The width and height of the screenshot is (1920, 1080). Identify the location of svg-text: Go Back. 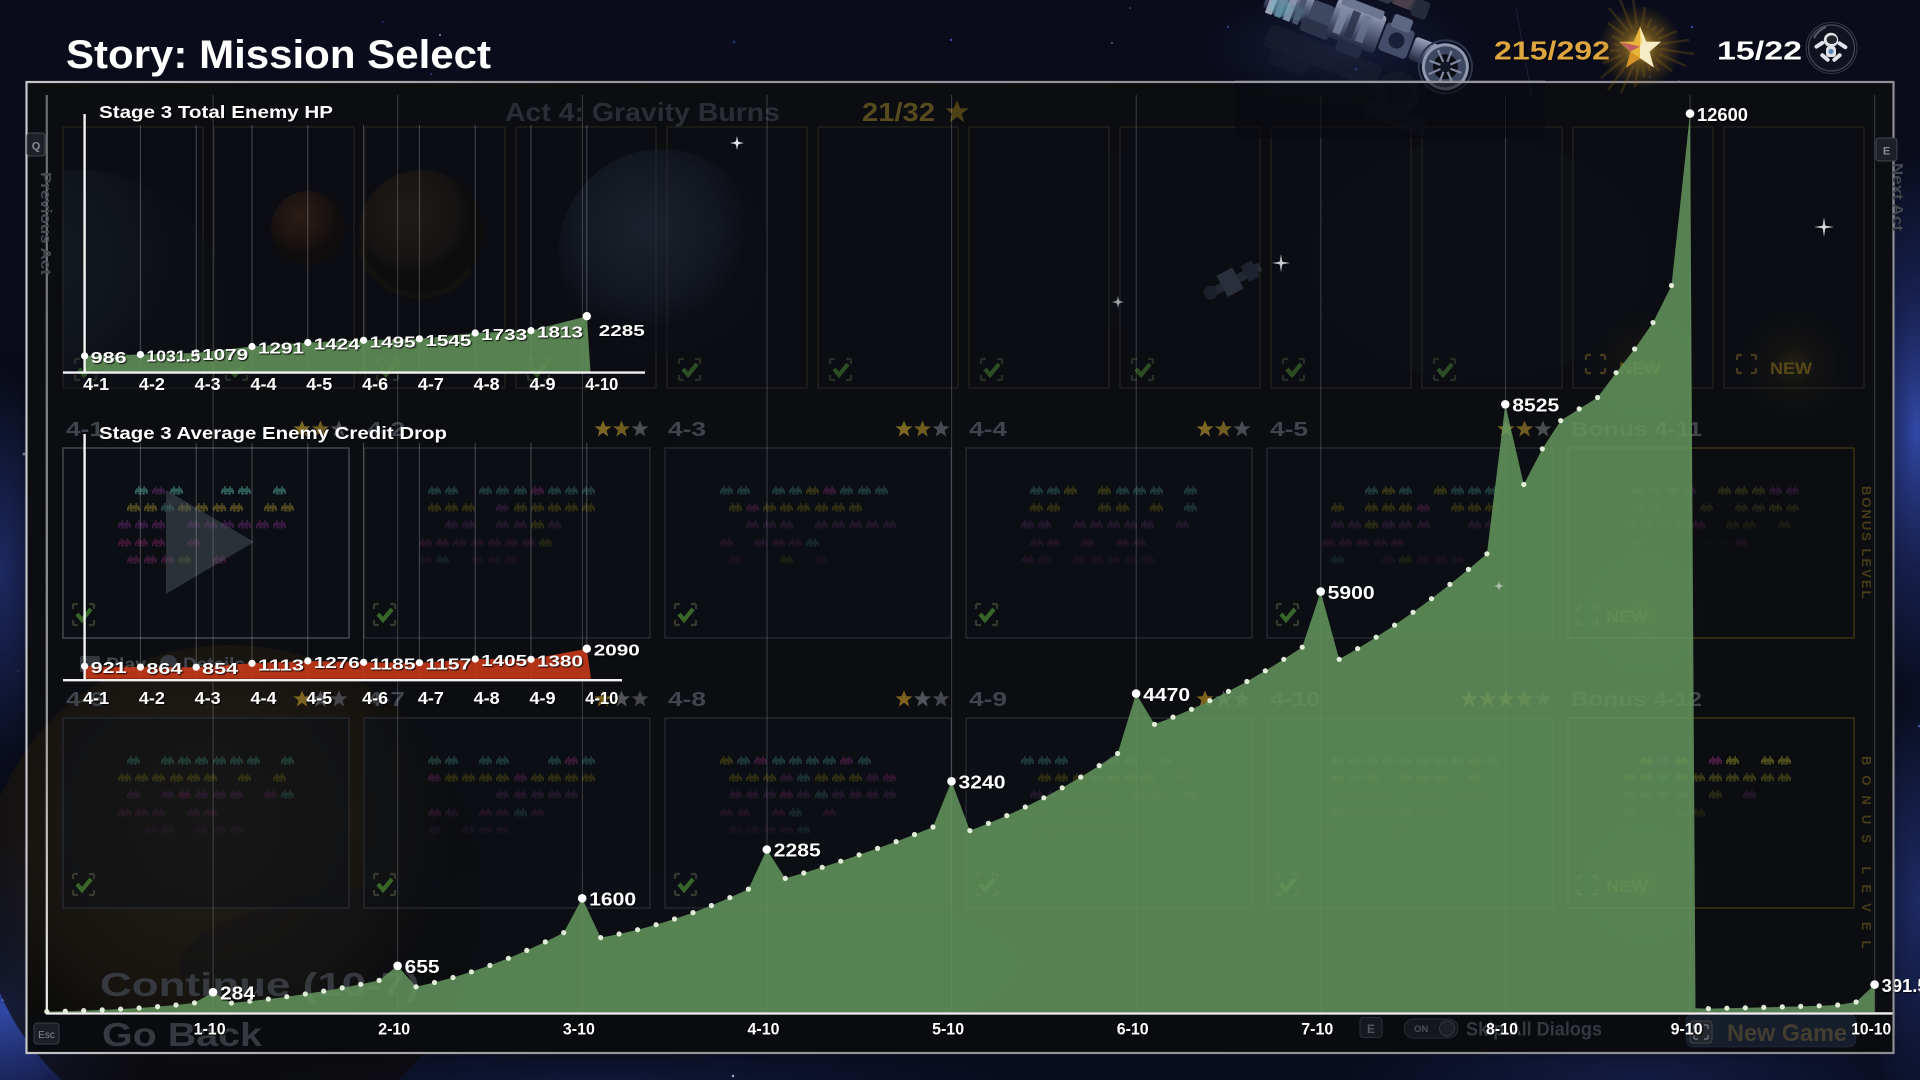
(182, 1034).